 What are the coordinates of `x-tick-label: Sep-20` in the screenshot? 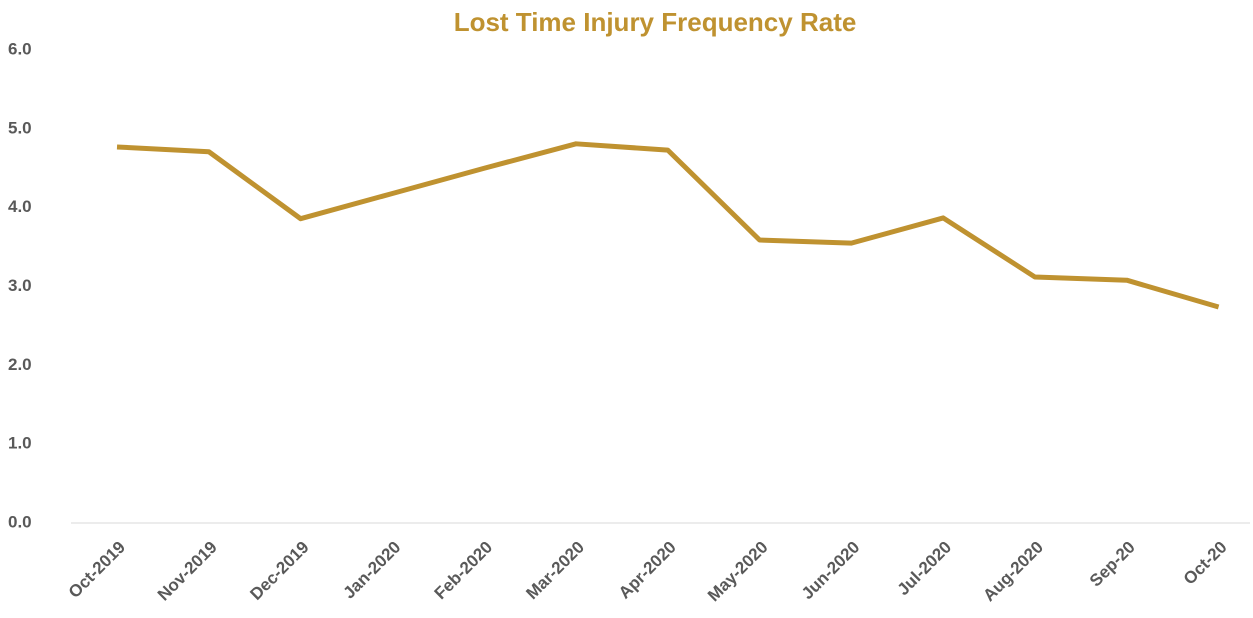 It's located at (1112, 564).